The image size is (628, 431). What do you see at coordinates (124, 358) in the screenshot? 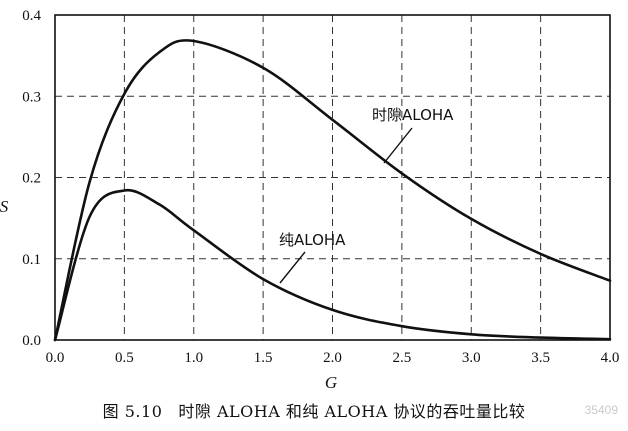
I see `x-tick-label: 0.5` at bounding box center [124, 358].